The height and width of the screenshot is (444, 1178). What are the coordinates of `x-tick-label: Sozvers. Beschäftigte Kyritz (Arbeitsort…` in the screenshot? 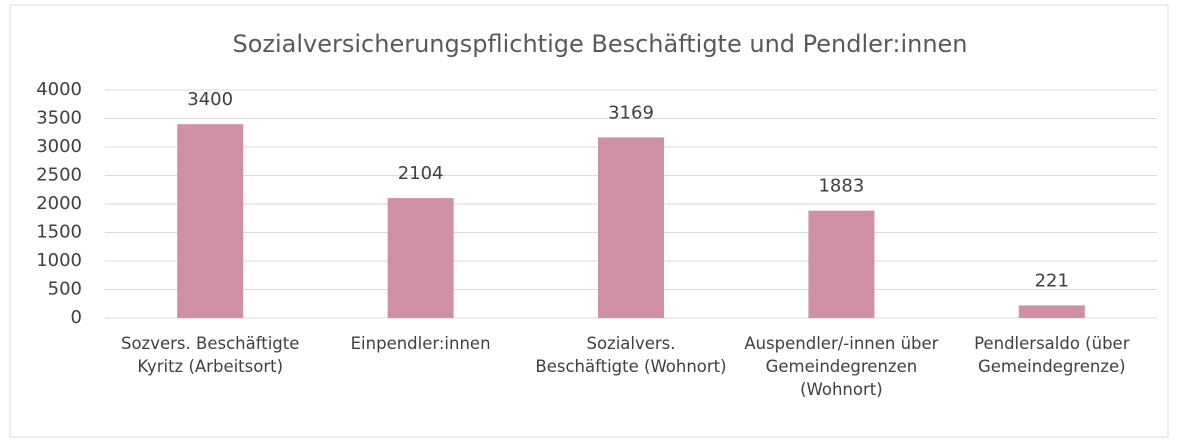 It's located at (210, 355).